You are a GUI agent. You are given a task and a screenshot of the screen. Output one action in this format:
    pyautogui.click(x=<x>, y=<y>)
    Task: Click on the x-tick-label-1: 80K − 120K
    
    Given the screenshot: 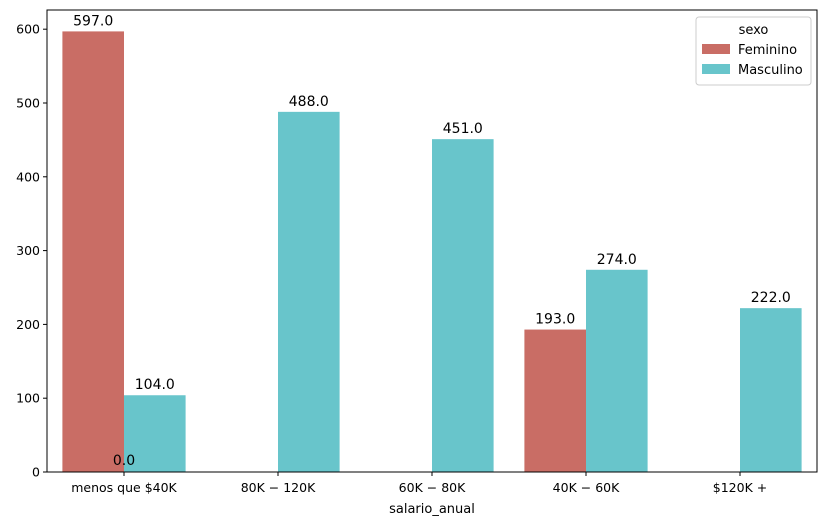 What is the action you would take?
    pyautogui.click(x=278, y=487)
    